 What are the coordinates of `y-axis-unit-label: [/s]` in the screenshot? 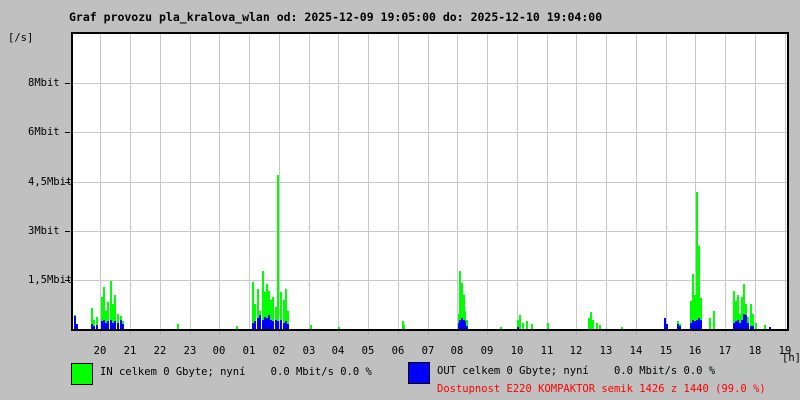 It's located at (21, 38).